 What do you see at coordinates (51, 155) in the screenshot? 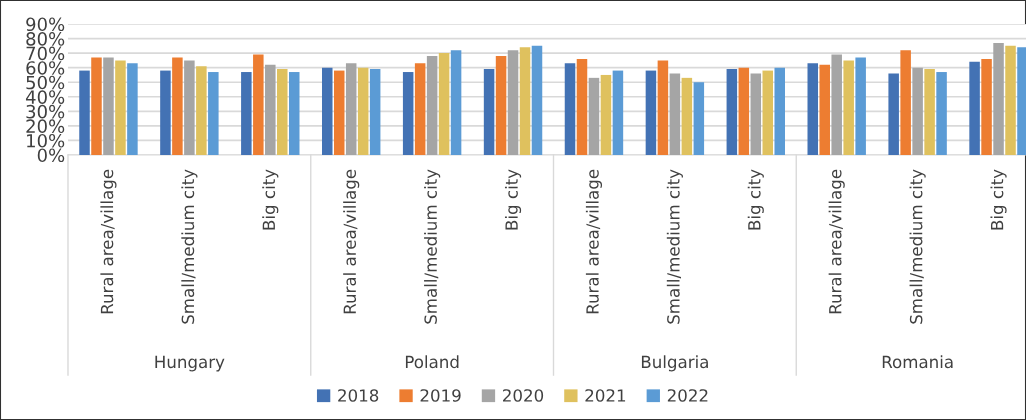
I see `y-tick-label: 0%` at bounding box center [51, 155].